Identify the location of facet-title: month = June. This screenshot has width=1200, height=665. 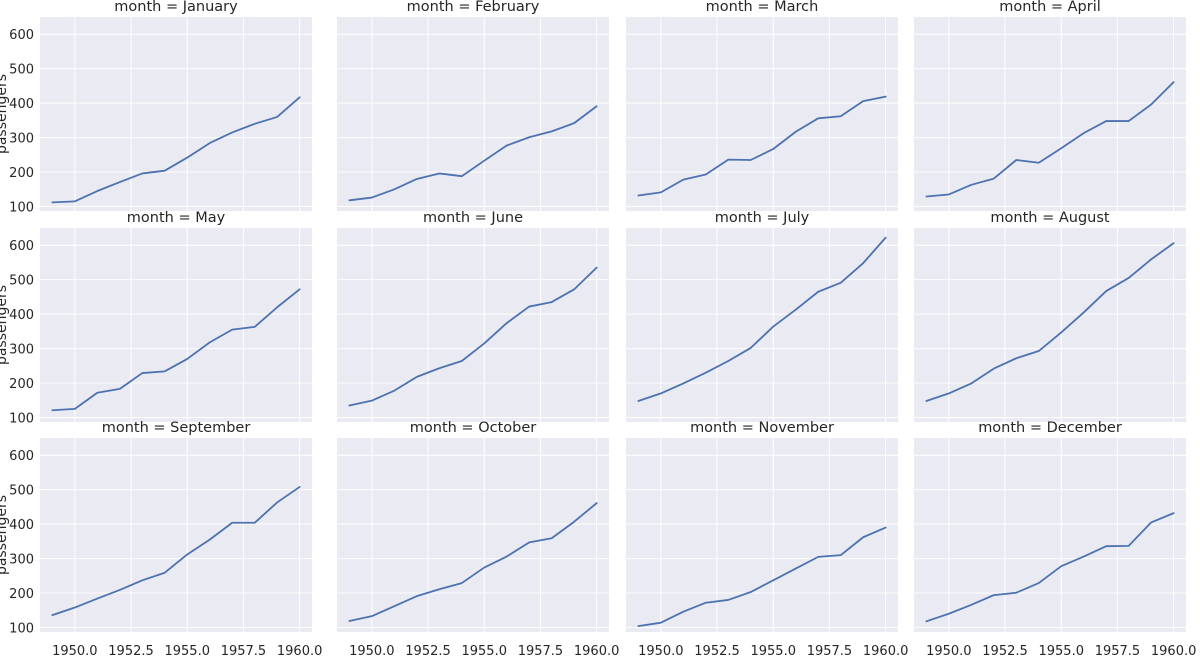
(473, 218).